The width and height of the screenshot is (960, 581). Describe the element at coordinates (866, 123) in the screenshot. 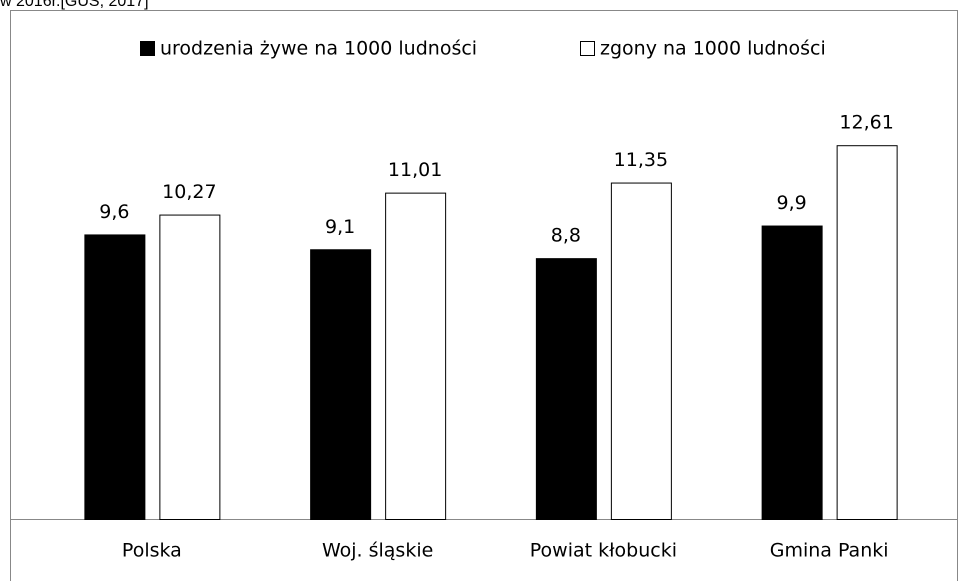

I see `value-label: 12,61` at that location.